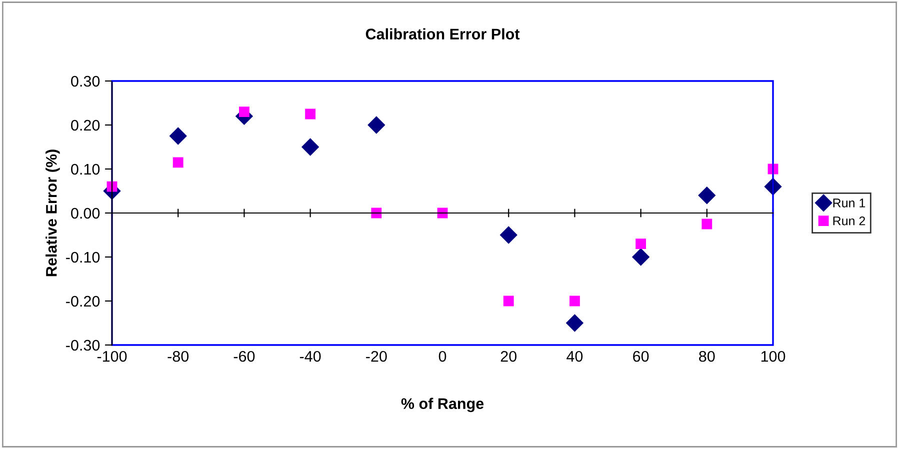 This screenshot has width=899, height=449. What do you see at coordinates (376, 356) in the screenshot?
I see `x-tick-label: -20` at bounding box center [376, 356].